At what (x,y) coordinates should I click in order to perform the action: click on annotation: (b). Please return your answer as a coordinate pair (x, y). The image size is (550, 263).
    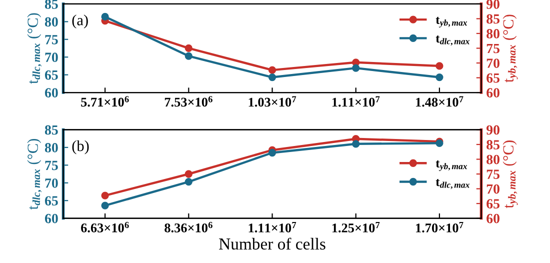
    Looking at the image, I should click on (80, 147).